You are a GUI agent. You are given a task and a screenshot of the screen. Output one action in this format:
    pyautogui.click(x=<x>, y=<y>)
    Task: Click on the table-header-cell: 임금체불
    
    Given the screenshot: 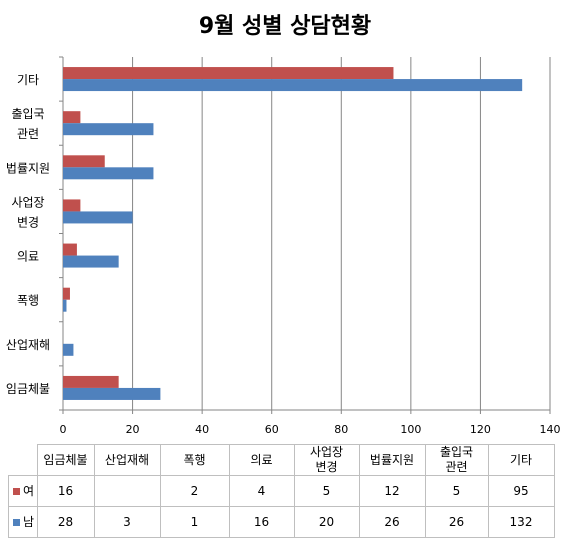 What is the action you would take?
    pyautogui.click(x=65, y=460)
    